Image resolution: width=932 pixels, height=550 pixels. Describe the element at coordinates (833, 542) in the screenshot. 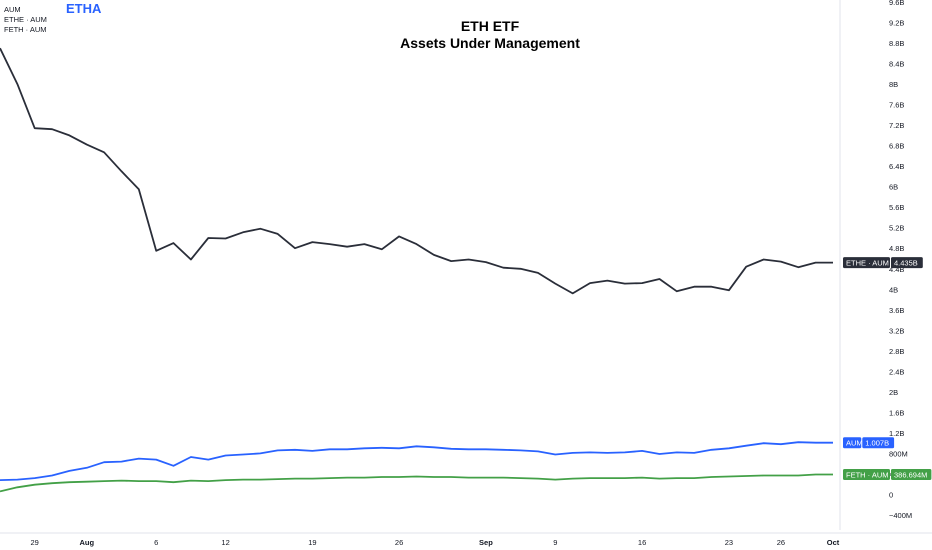

I see `x-tick-label: Oct` at that location.